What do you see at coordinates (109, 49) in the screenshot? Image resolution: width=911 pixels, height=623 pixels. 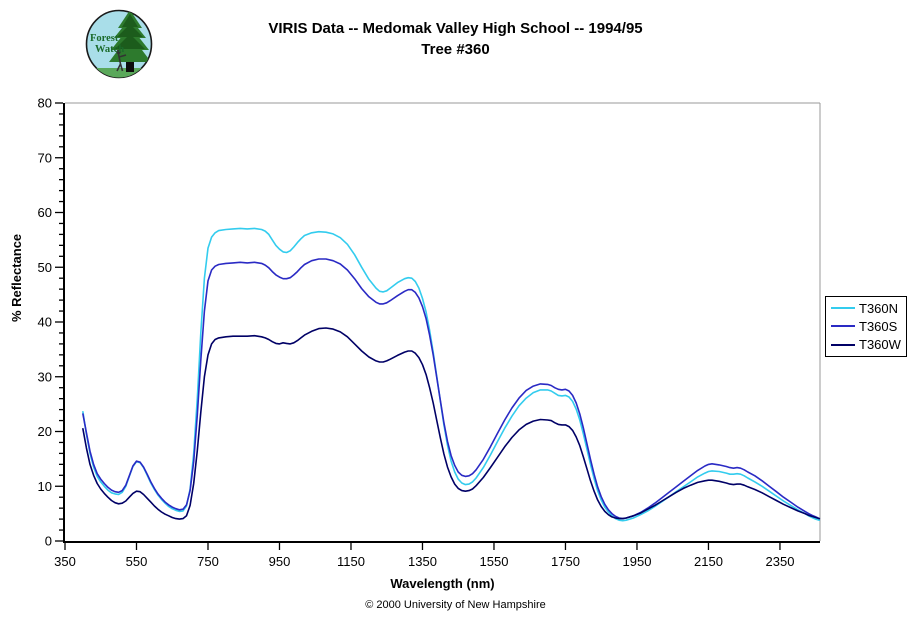 I see `logo-text-watch: Watch` at bounding box center [109, 49].